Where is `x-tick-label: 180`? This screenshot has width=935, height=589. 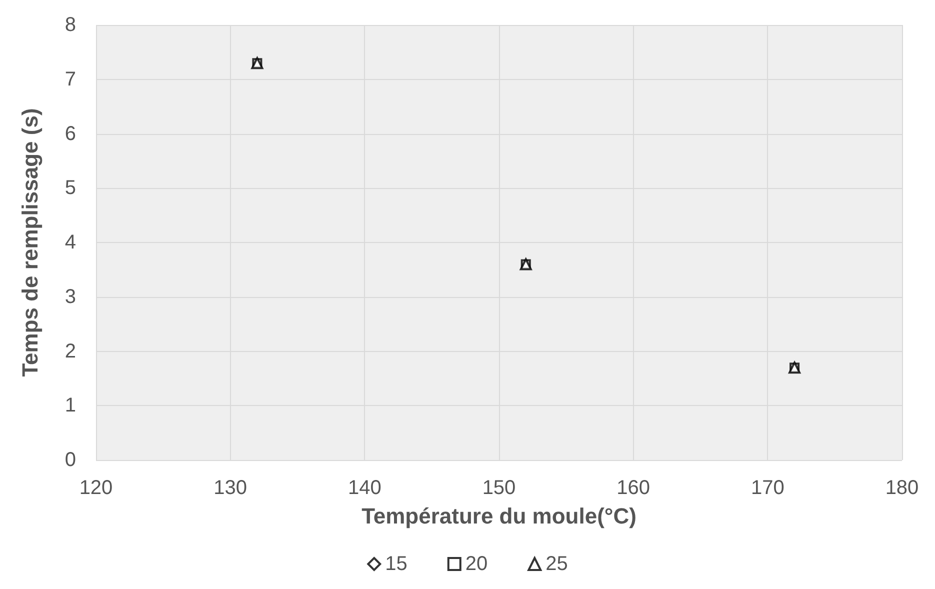 x-tick-label: 180 is located at coordinates (902, 488).